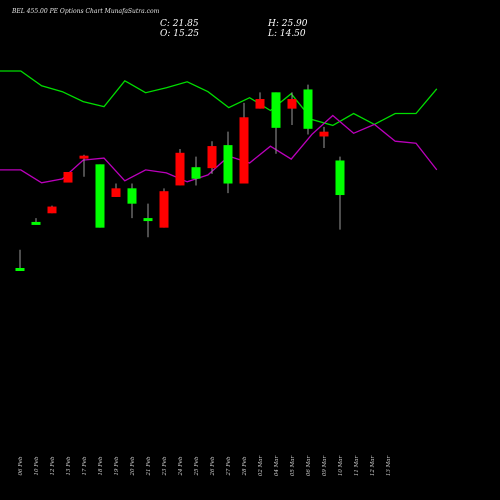  Describe the element at coordinates (37, 466) in the screenshot. I see `x-tick-label: 10 Feb` at that location.